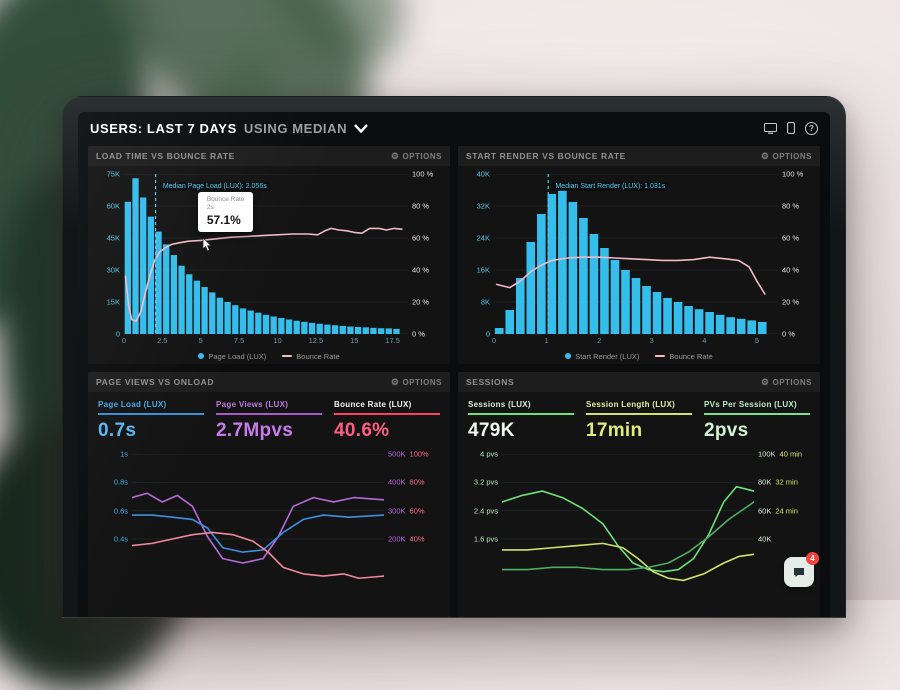  Describe the element at coordinates (232, 356) in the screenshot. I see `legend-item: Page Load (LUX)` at that location.